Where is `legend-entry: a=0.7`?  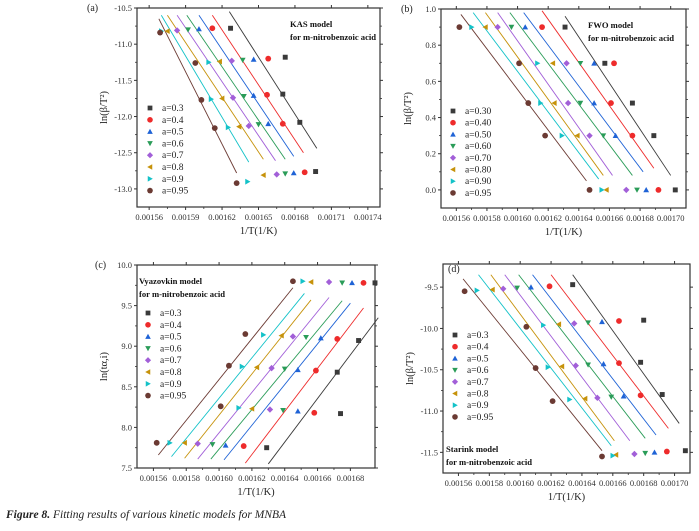
legend-entry: a=0.7 is located at coordinates (173, 156).